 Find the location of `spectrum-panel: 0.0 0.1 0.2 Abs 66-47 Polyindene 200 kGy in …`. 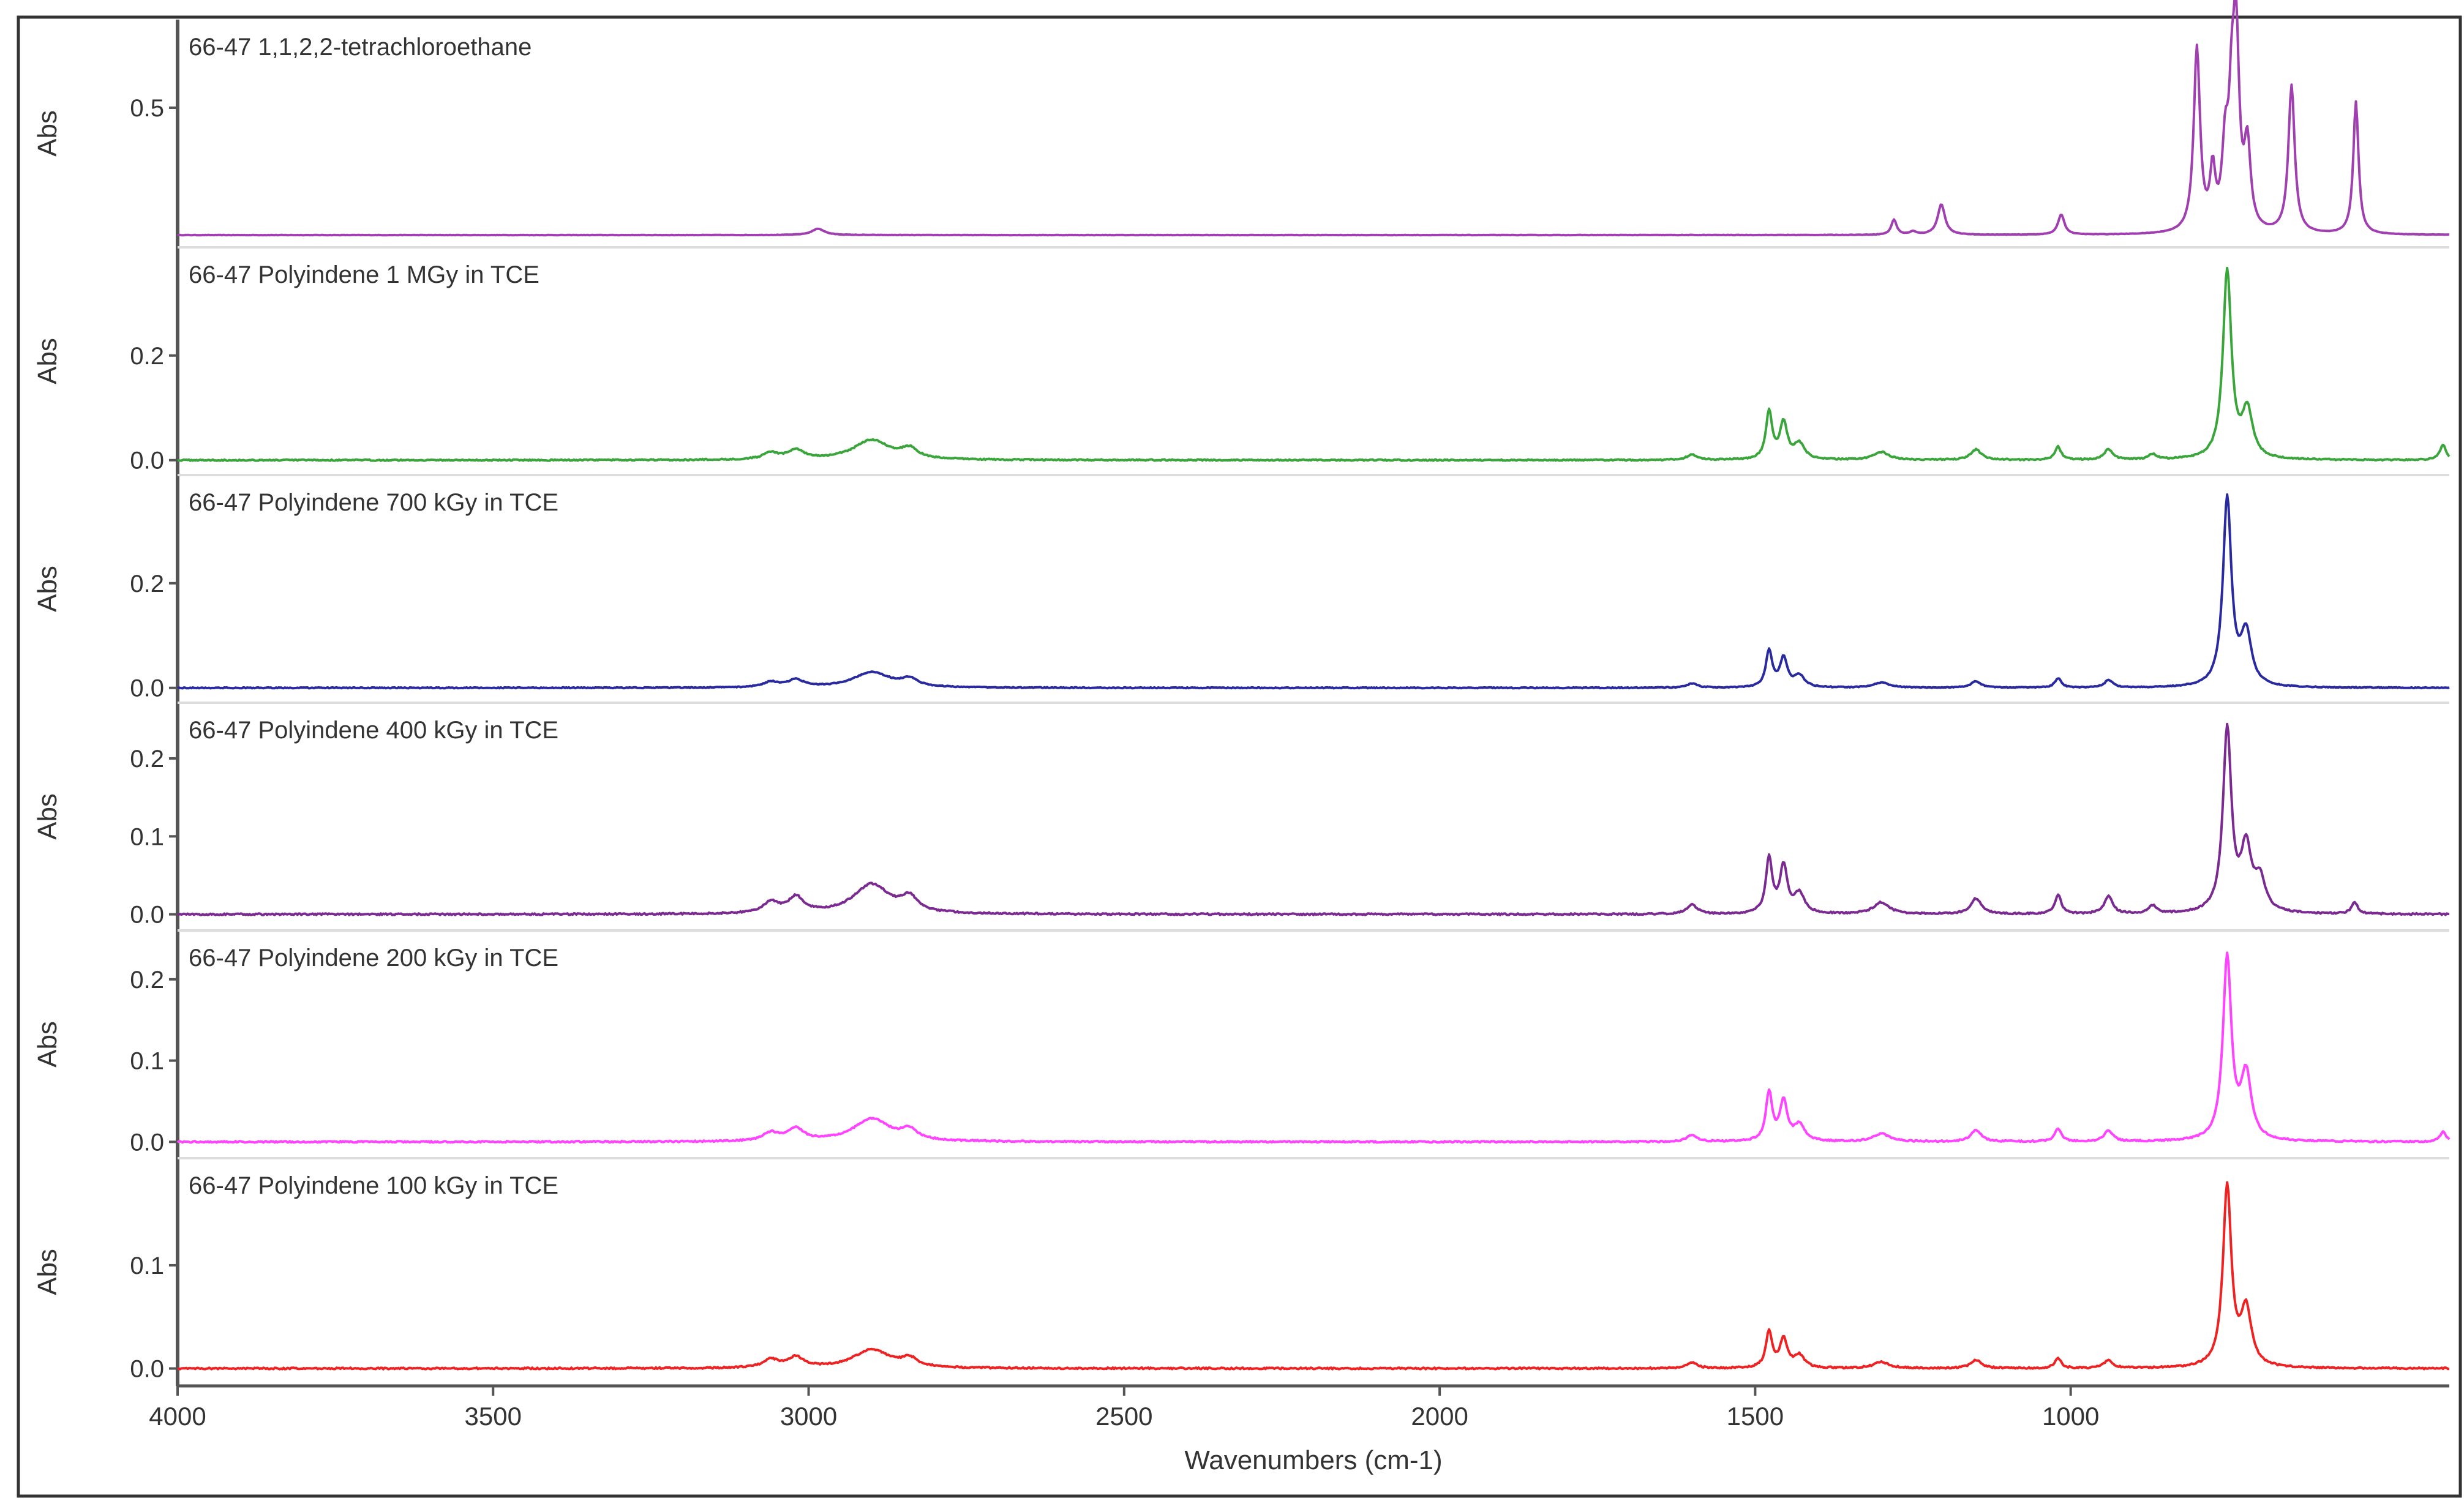

spectrum-panel: 0.0 0.1 0.2 Abs 66-47 Polyindene 200 kGy in … is located at coordinates (1242, 1042).